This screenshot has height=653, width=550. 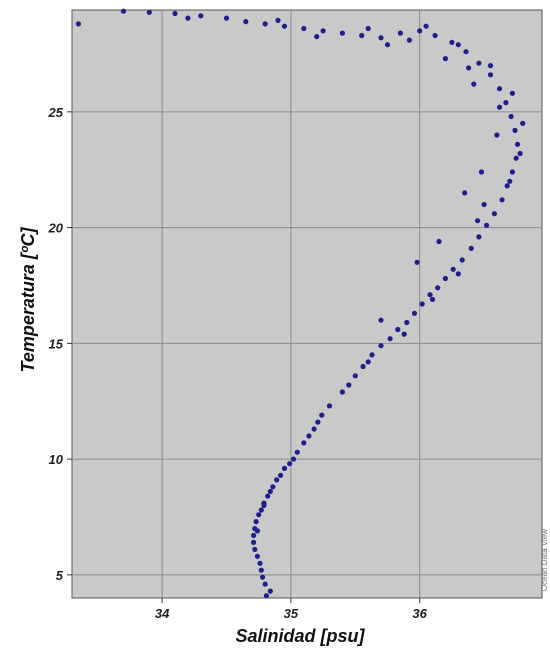 I want to click on y-tick-label: 15, so click(x=56, y=343).